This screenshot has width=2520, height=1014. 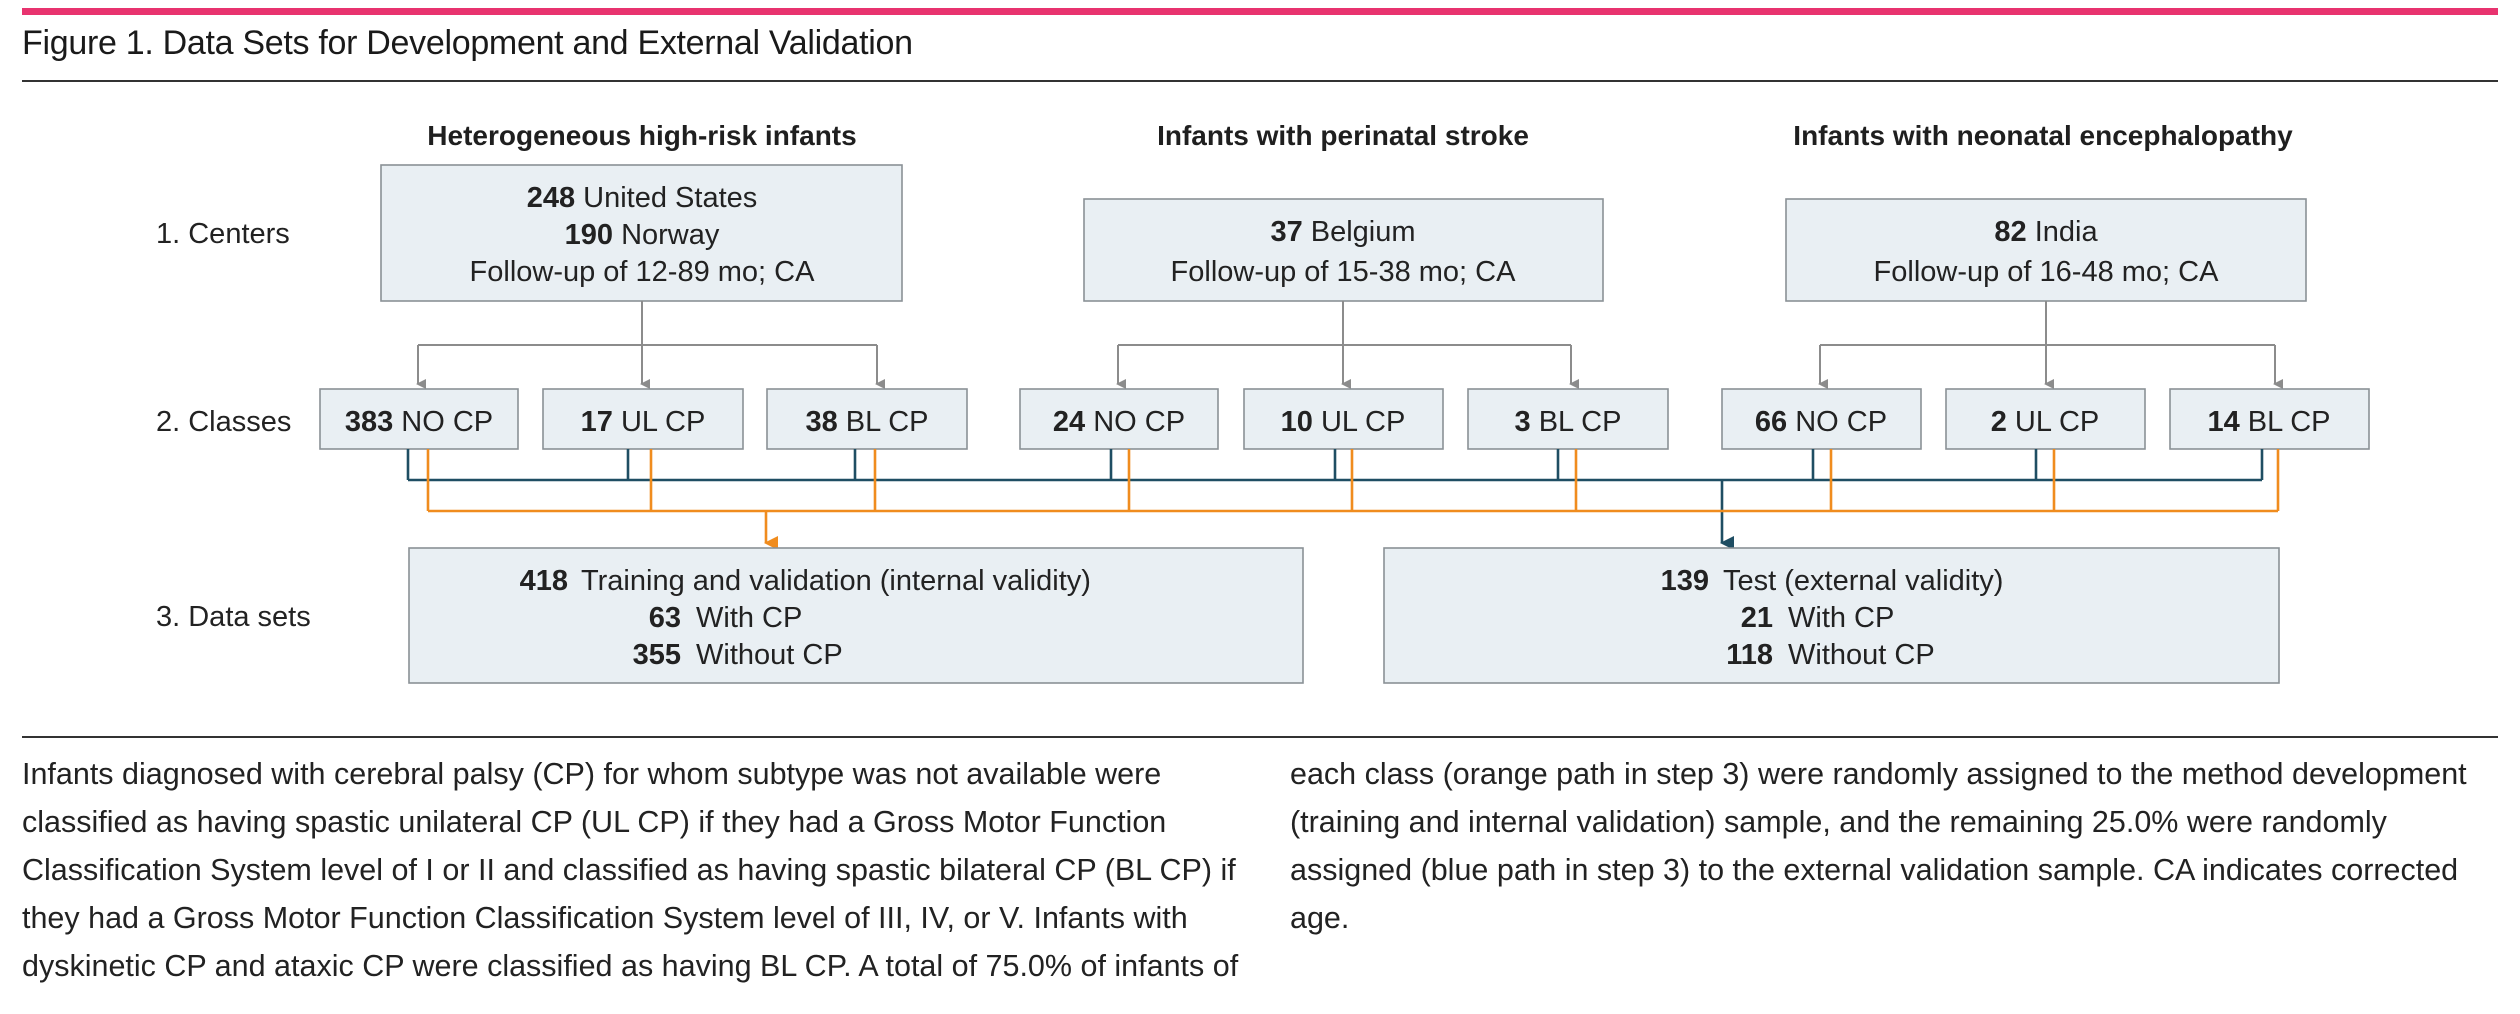 I want to click on class-box: 3 BL CP, so click(x=1568, y=419).